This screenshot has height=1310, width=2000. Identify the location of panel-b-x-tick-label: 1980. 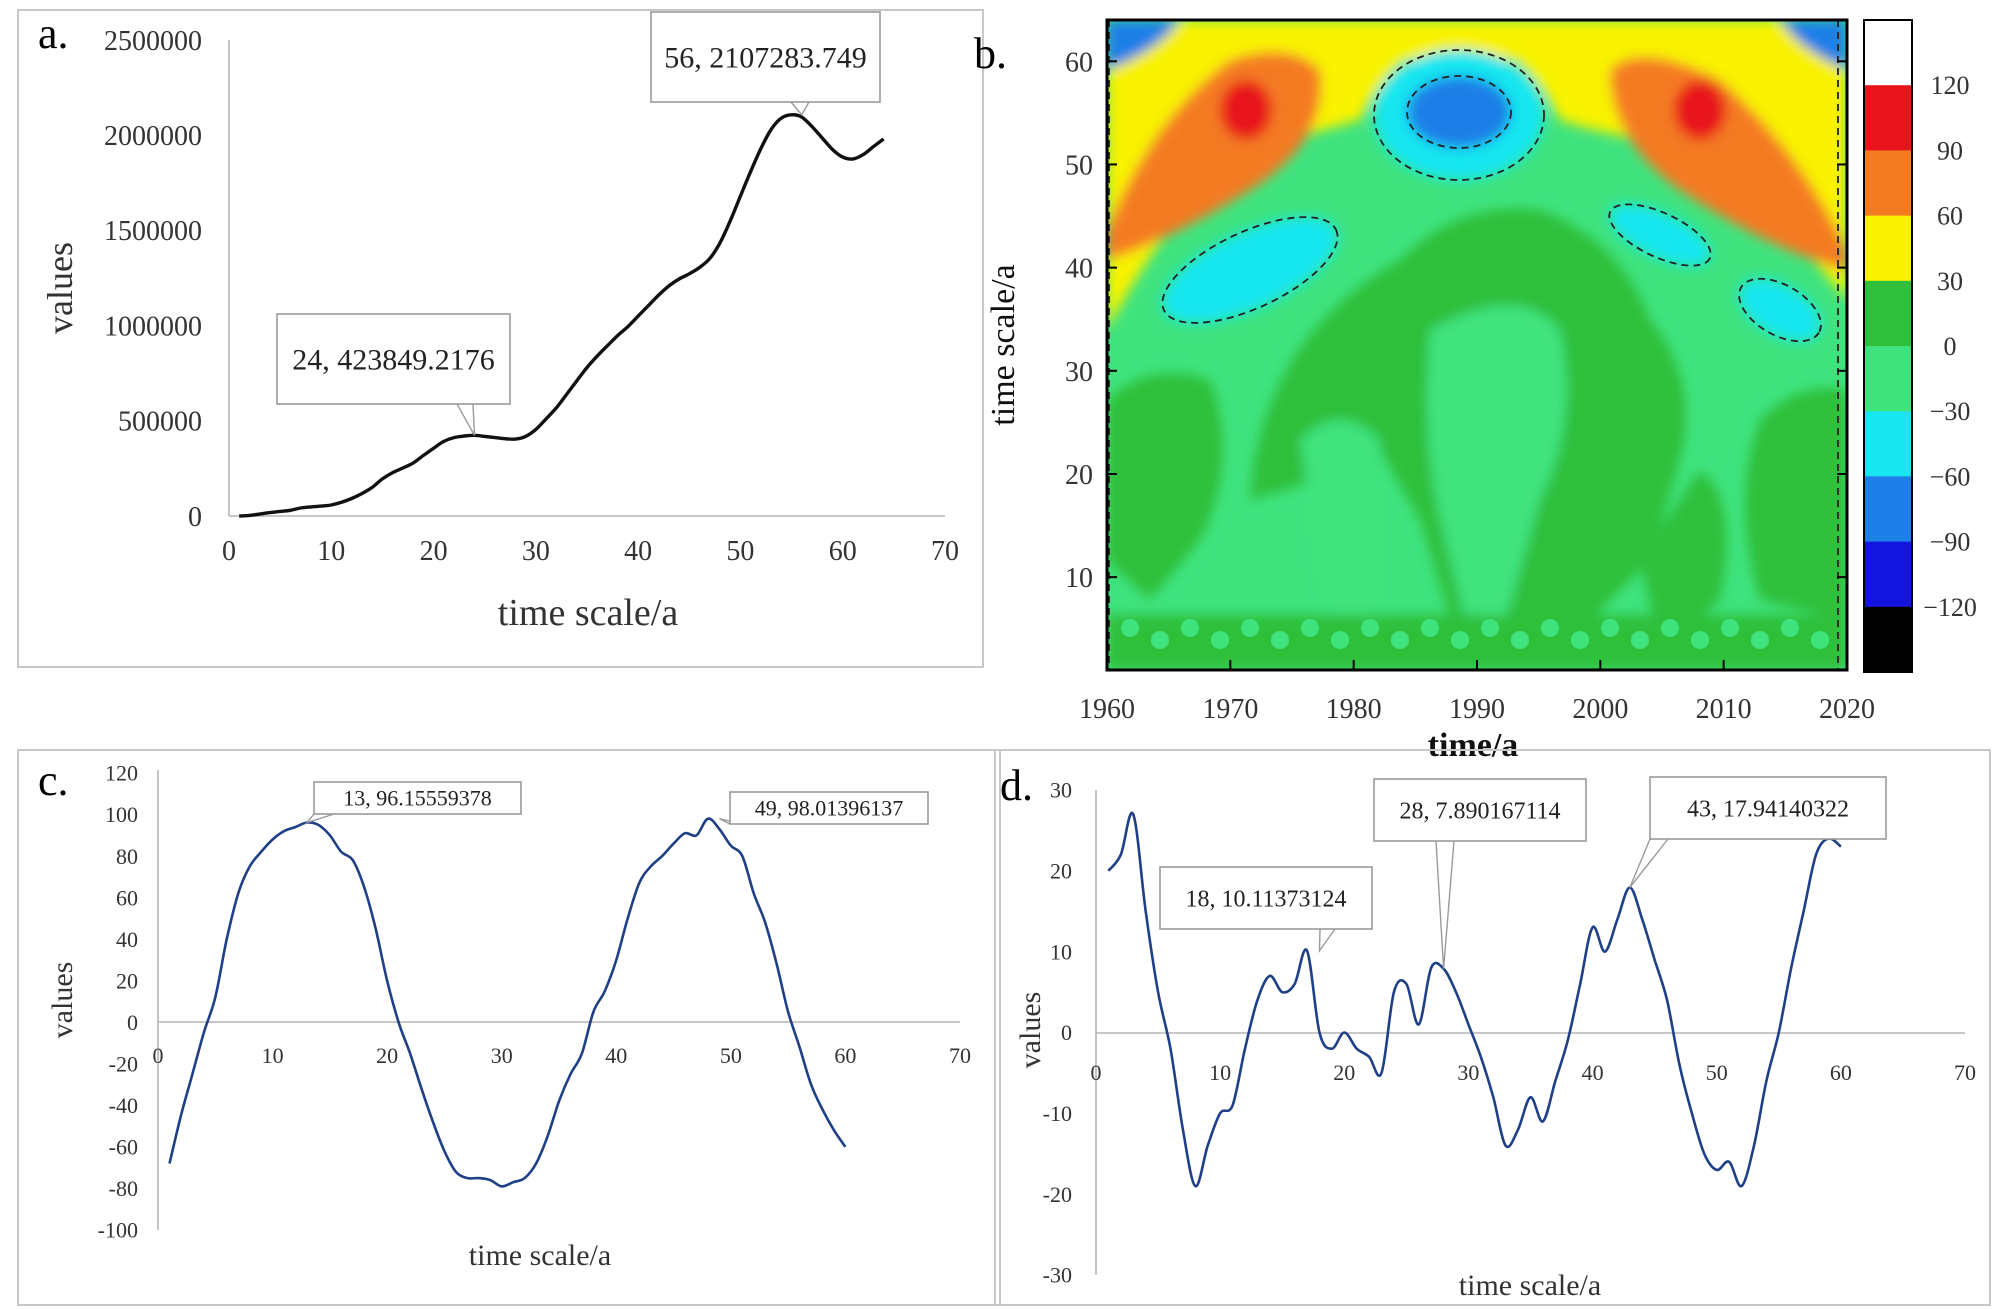
(1354, 709).